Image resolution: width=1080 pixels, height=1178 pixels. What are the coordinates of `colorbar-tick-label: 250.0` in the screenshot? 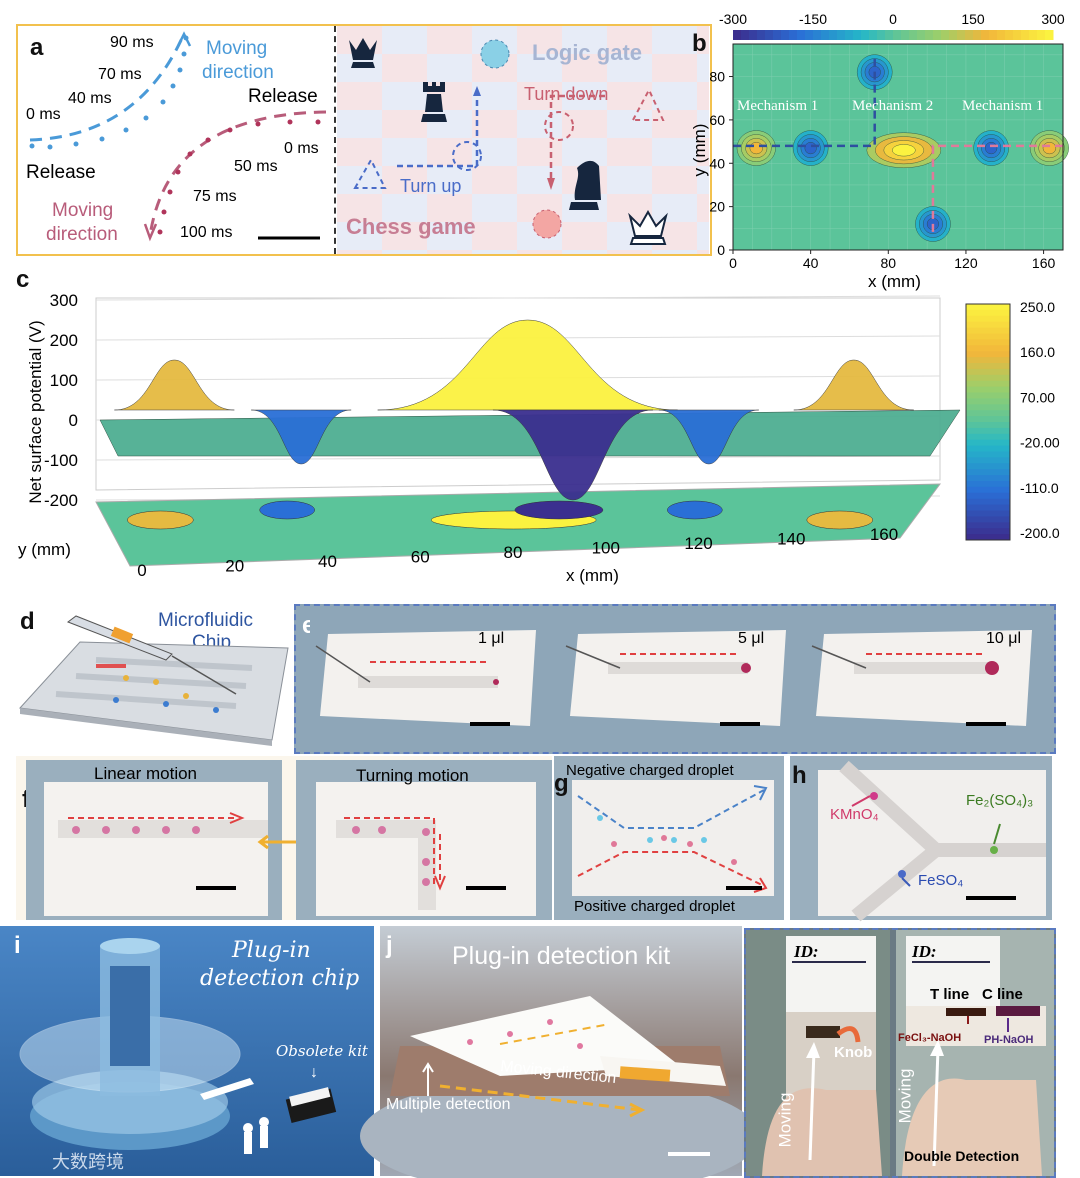 It's located at (1037, 307).